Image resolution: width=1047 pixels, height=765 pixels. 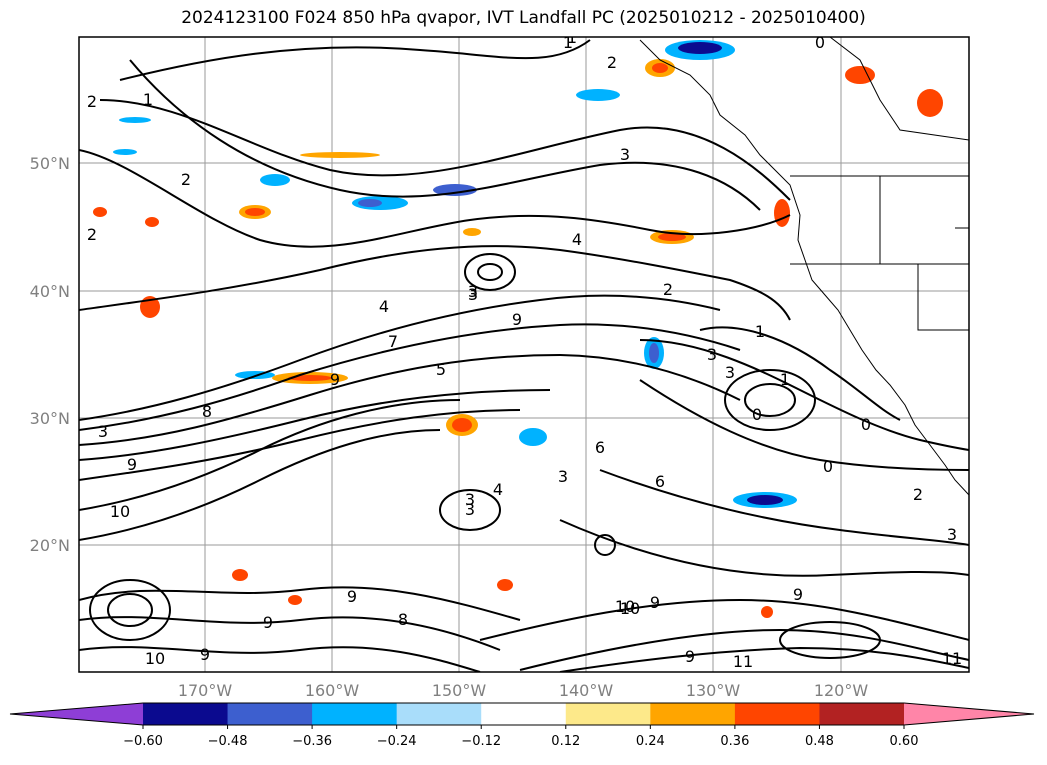 What do you see at coordinates (50, 545) in the screenshot?
I see `lat-label-20n: 20°N` at bounding box center [50, 545].